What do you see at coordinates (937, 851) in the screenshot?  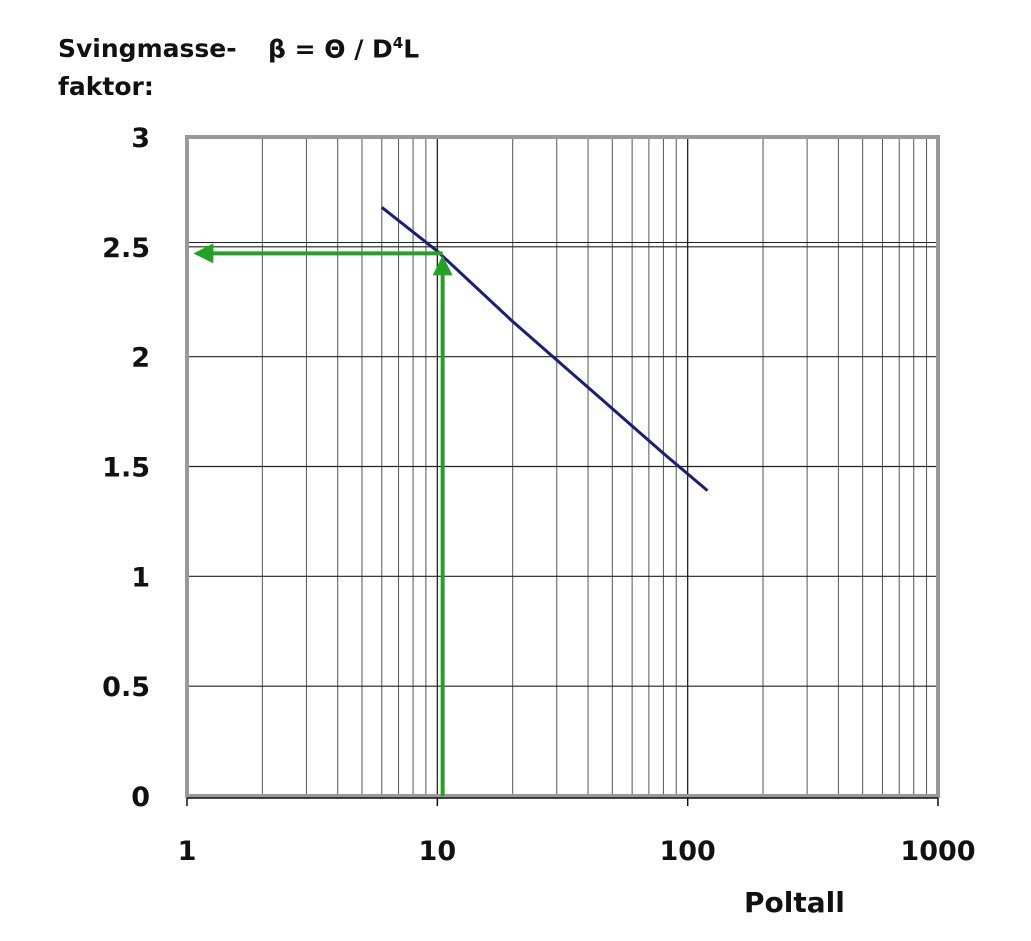 I see `x-tick-label: 1000` at bounding box center [937, 851].